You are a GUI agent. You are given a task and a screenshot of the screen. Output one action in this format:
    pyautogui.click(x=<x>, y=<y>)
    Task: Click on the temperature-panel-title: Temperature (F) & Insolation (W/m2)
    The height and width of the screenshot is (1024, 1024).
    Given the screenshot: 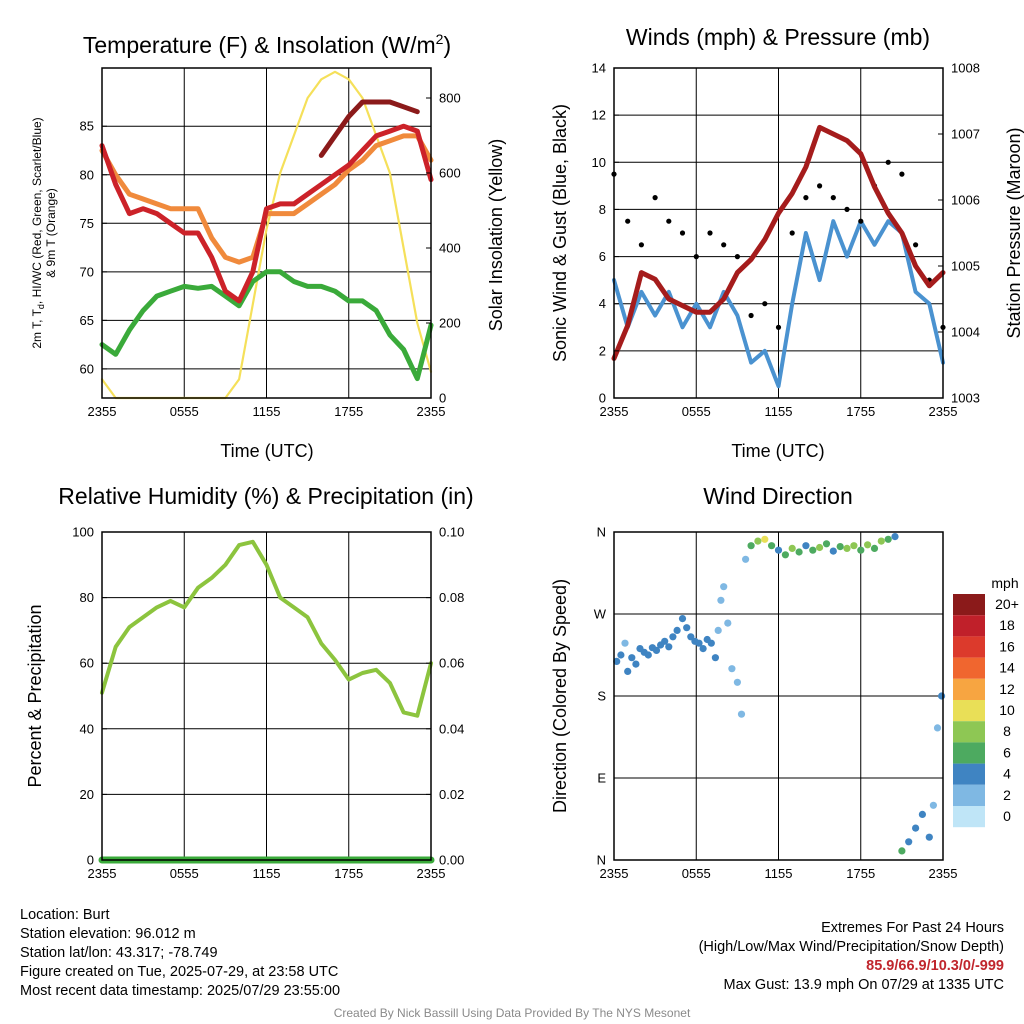 What is the action you would take?
    pyautogui.click(x=267, y=44)
    